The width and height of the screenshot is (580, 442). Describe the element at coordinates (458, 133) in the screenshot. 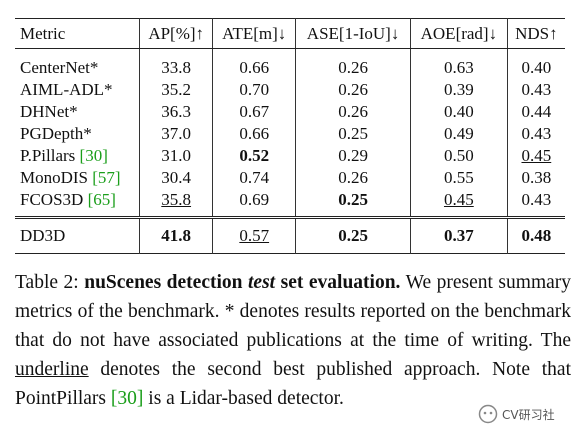

I see `cell-text: 0.49` at that location.